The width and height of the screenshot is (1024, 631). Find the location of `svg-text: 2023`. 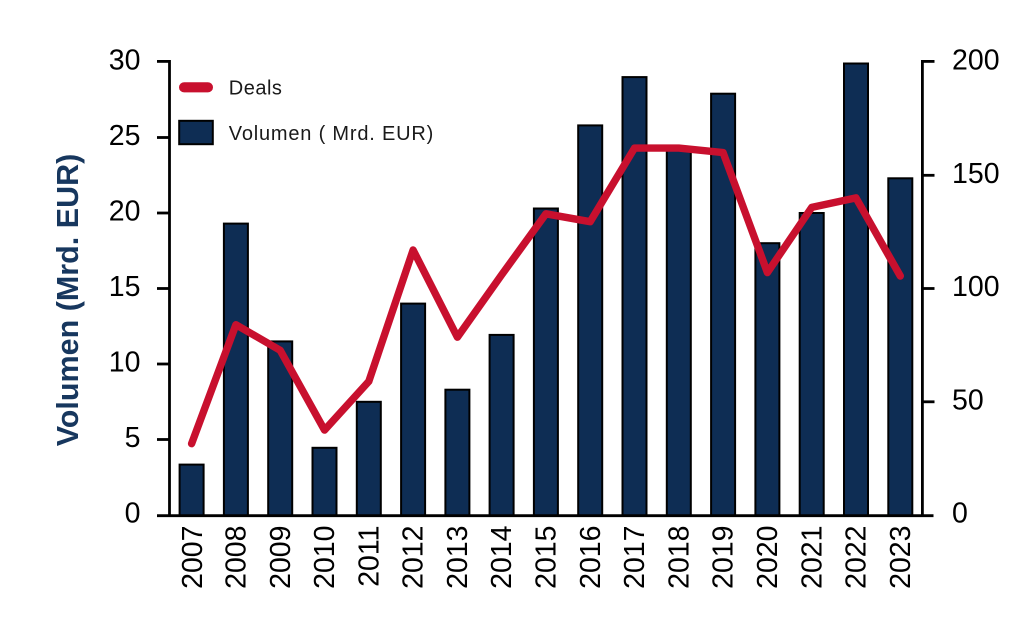

svg-text: 2023 is located at coordinates (901, 557).